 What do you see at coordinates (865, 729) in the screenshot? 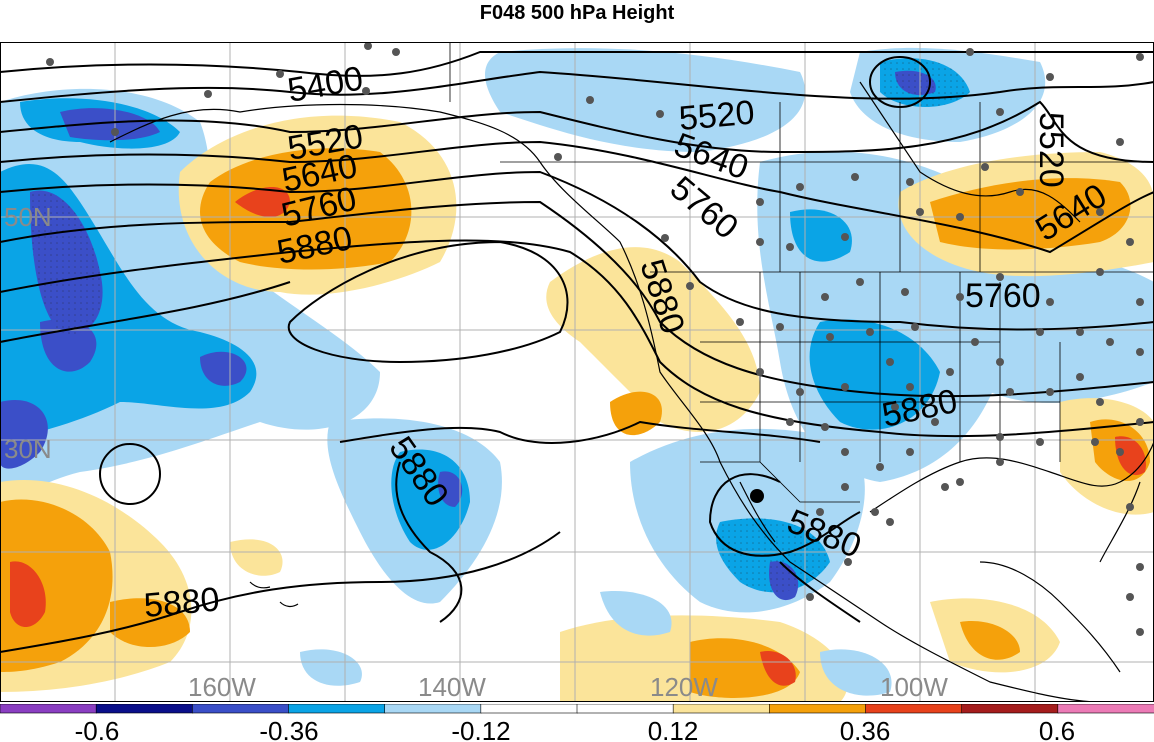
I see `colorbar-tick-label: 0.36` at bounding box center [865, 729].